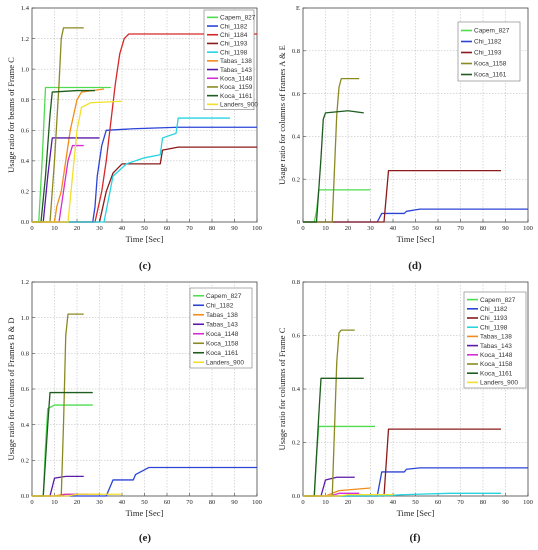 This screenshot has height=550, width=538. What do you see at coordinates (234, 52) in the screenshot?
I see `legend-label: Chi_1198` at bounding box center [234, 52].